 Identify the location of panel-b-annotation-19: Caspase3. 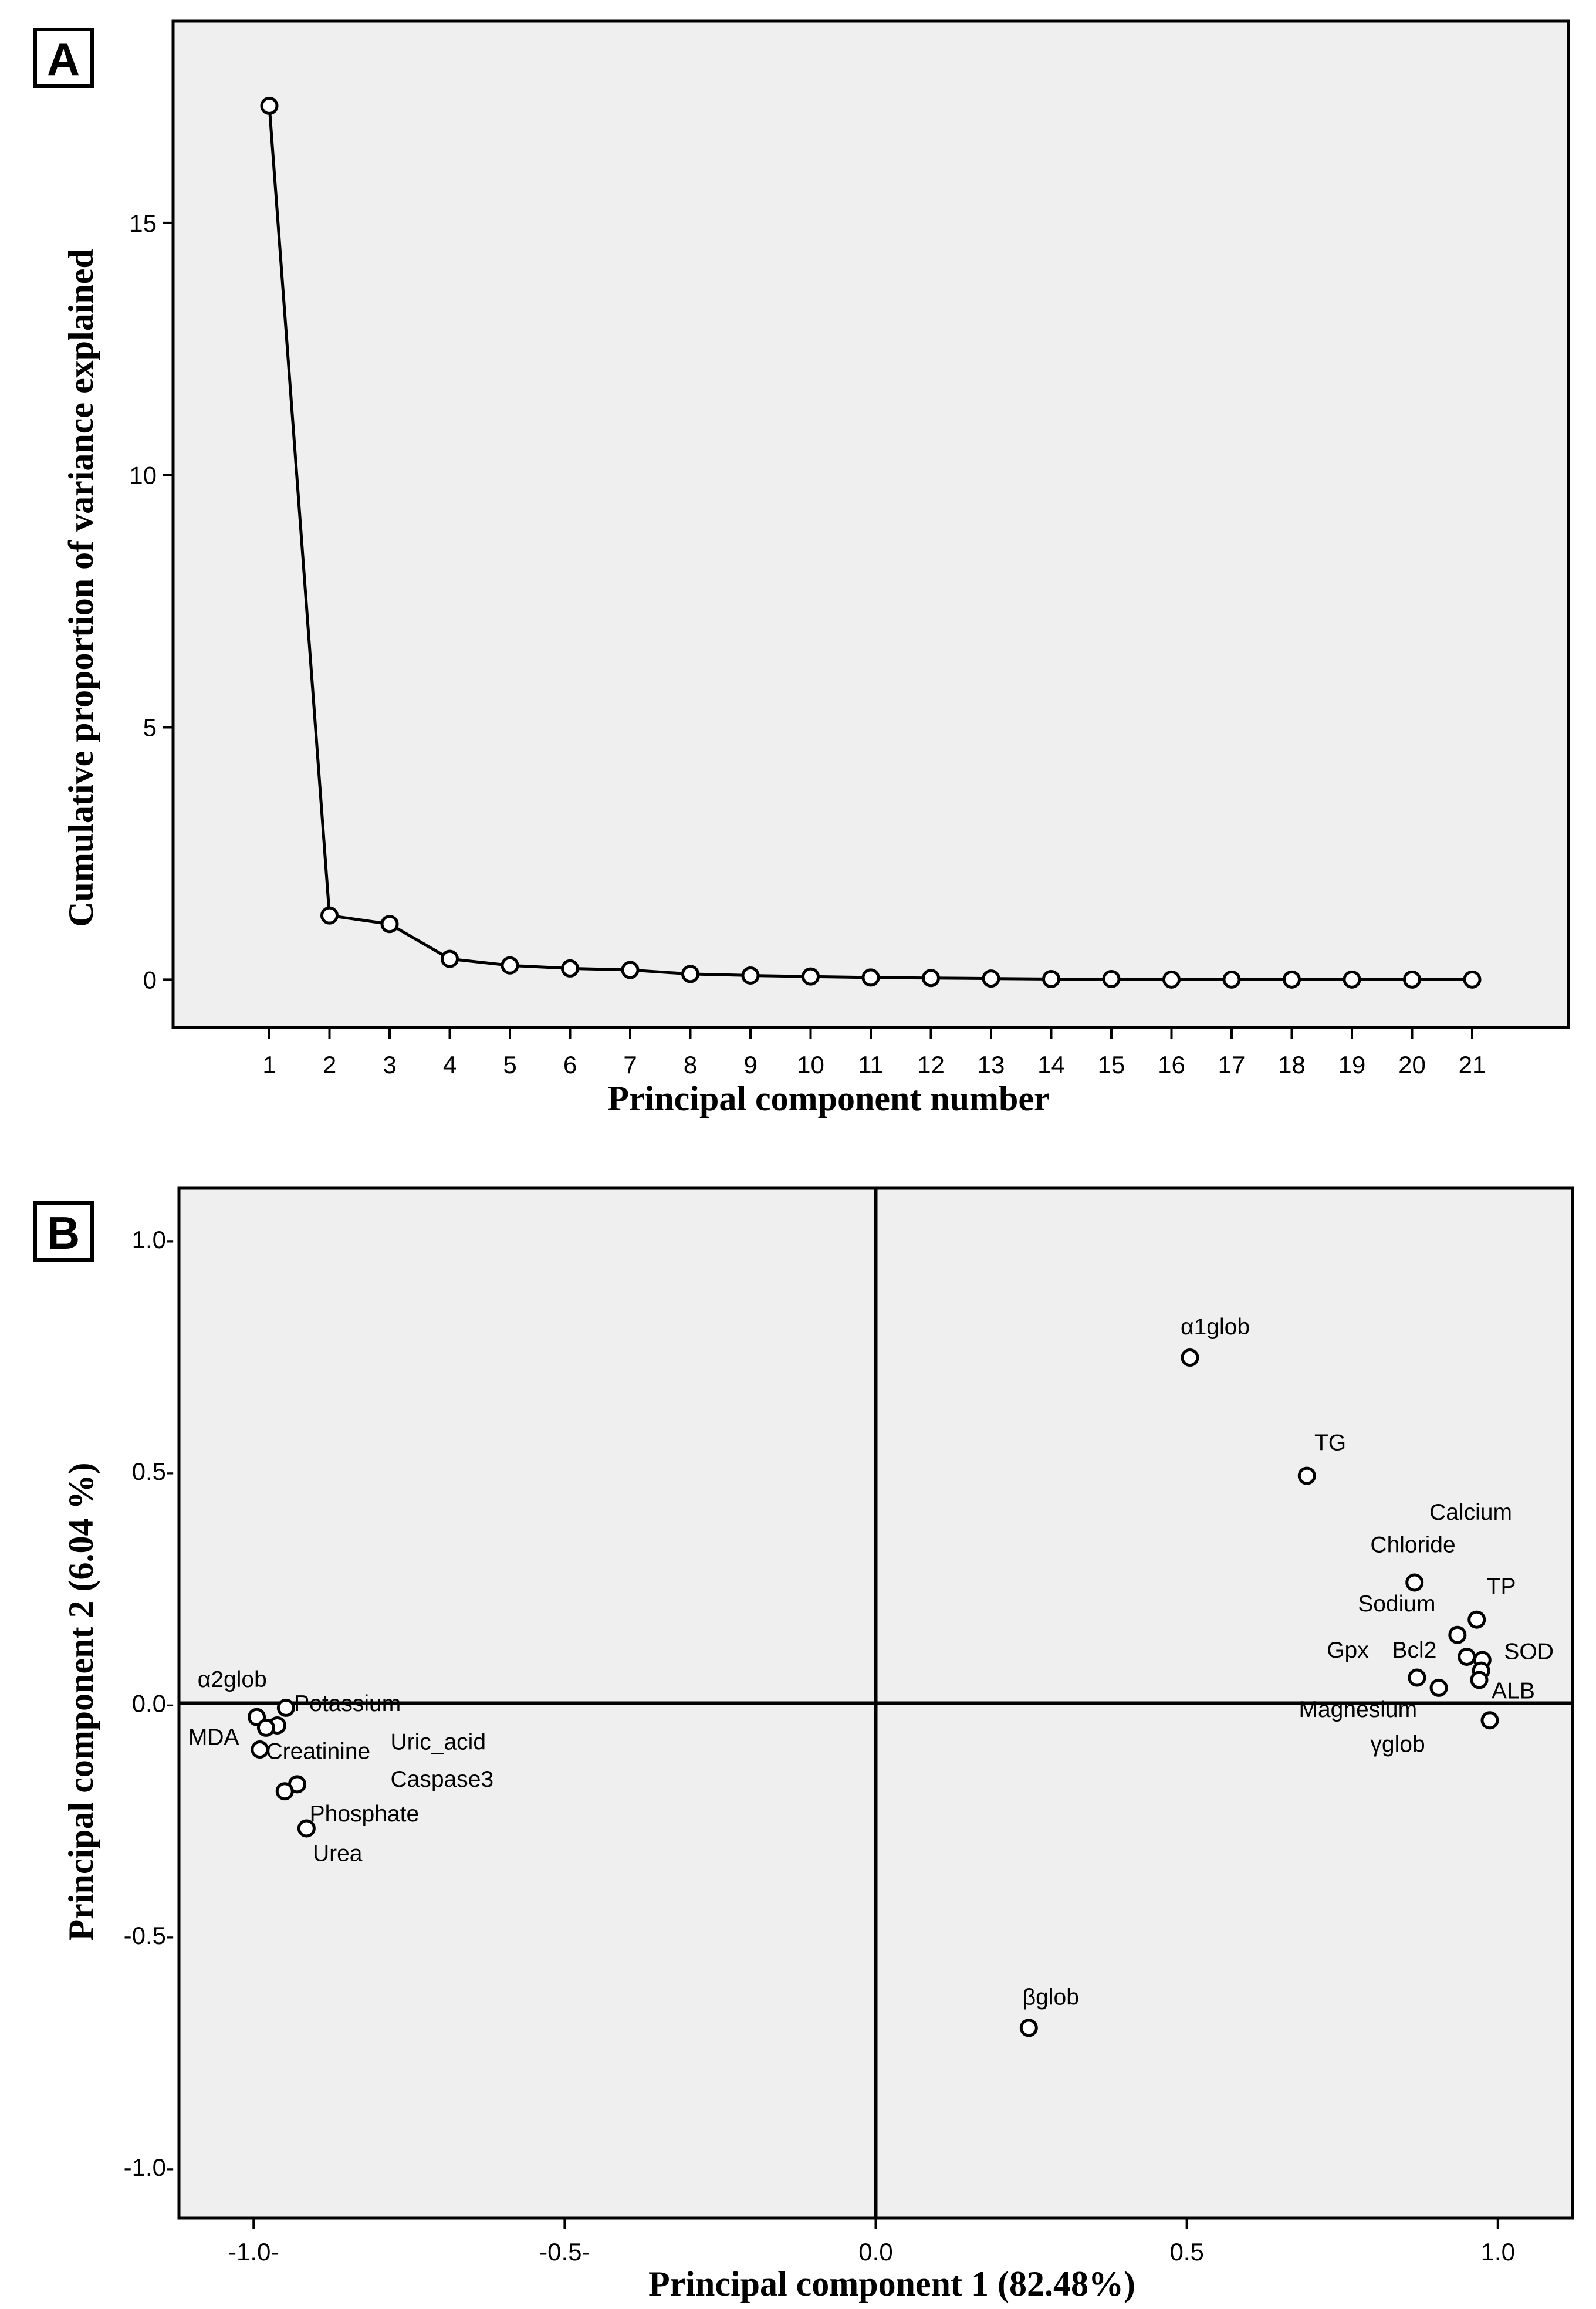
(441, 1779).